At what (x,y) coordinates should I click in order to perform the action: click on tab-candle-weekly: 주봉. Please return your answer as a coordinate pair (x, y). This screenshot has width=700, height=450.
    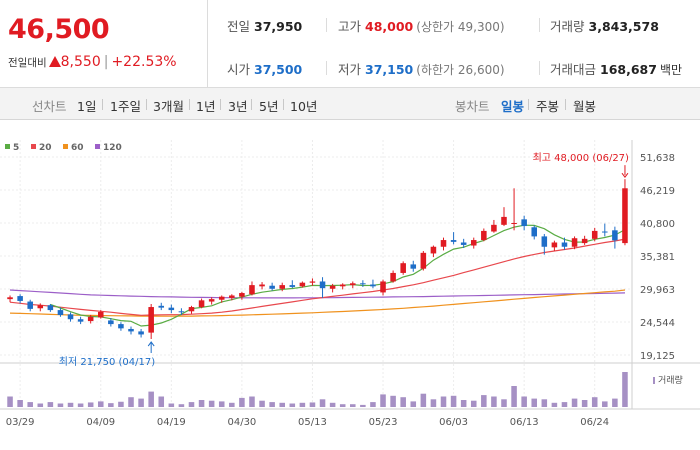
    Looking at the image, I should click on (548, 106).